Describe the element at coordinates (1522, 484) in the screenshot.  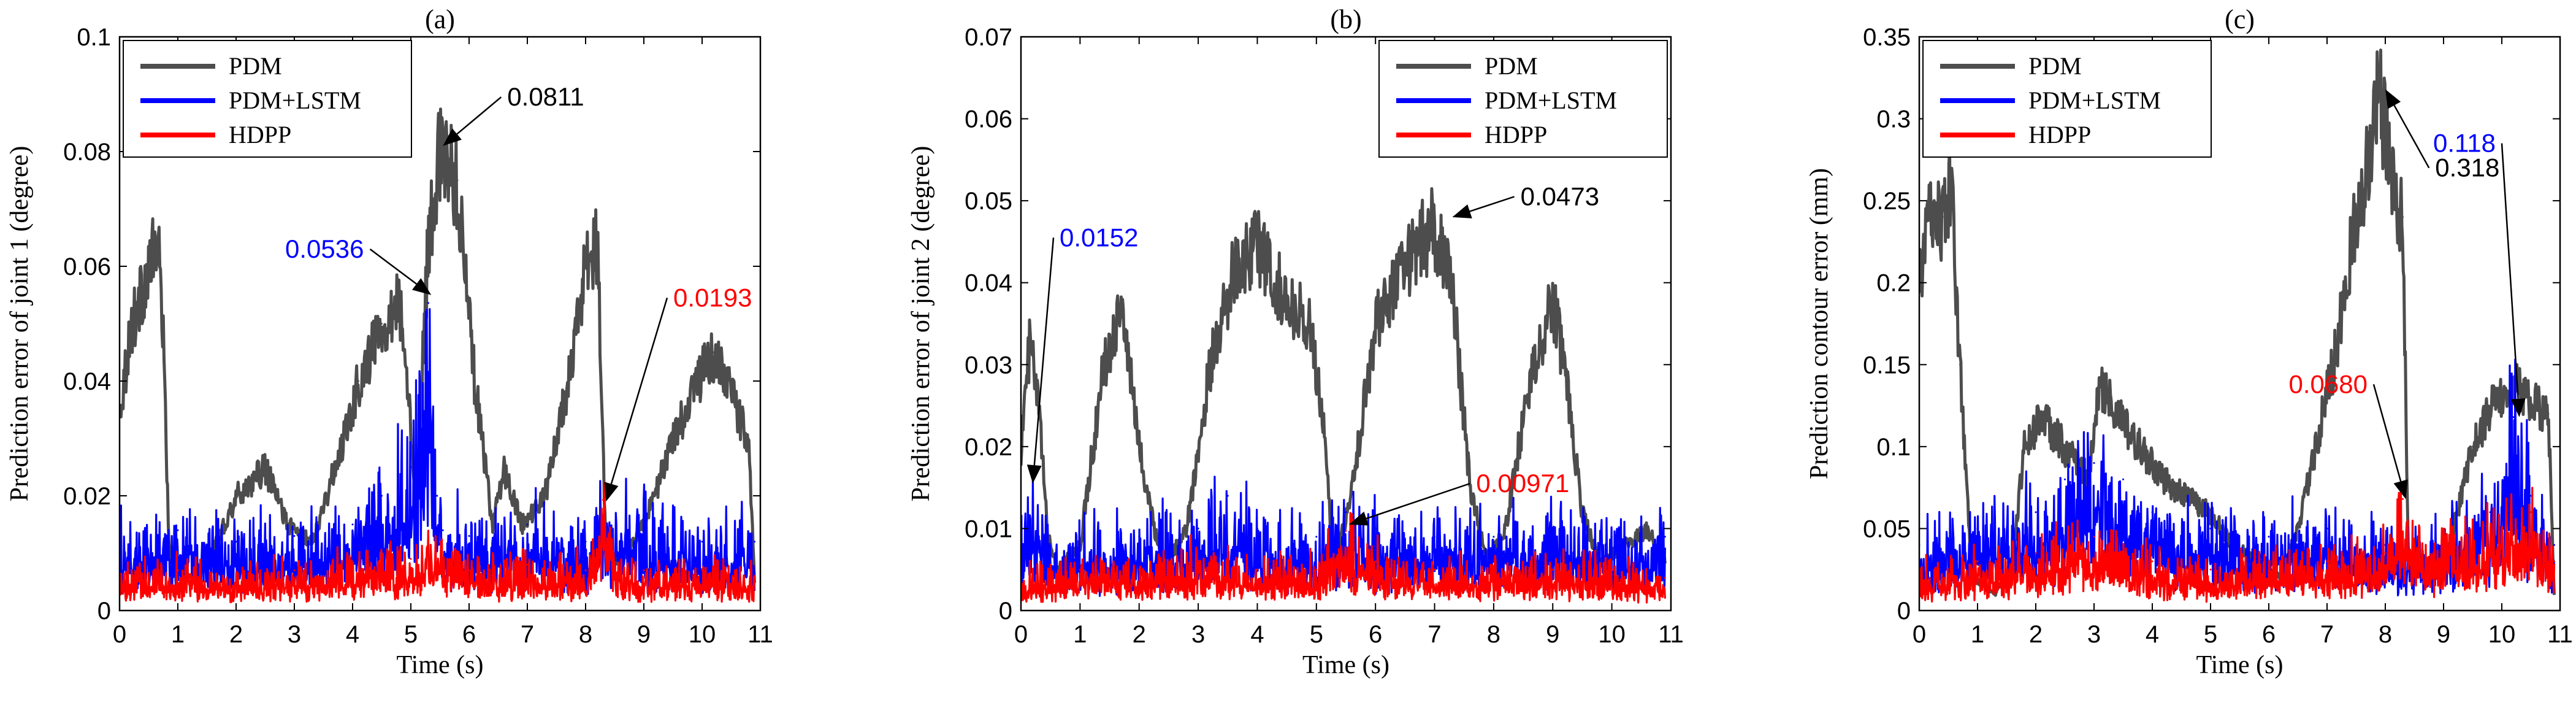
I see `annotation-label: 0.00971` at that location.